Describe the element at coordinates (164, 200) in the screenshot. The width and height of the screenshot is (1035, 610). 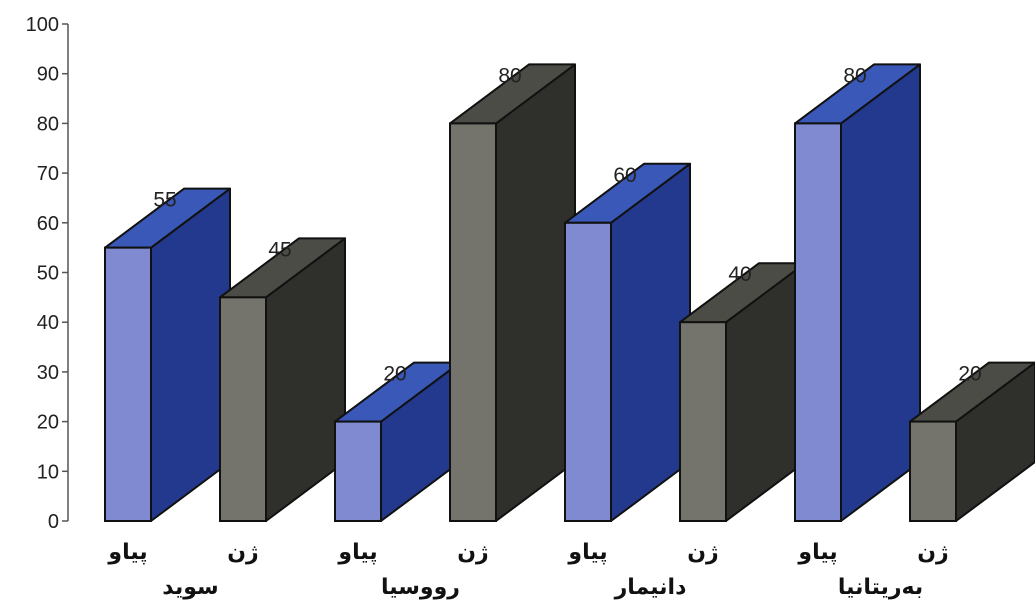
I see `data-label: 55` at that location.